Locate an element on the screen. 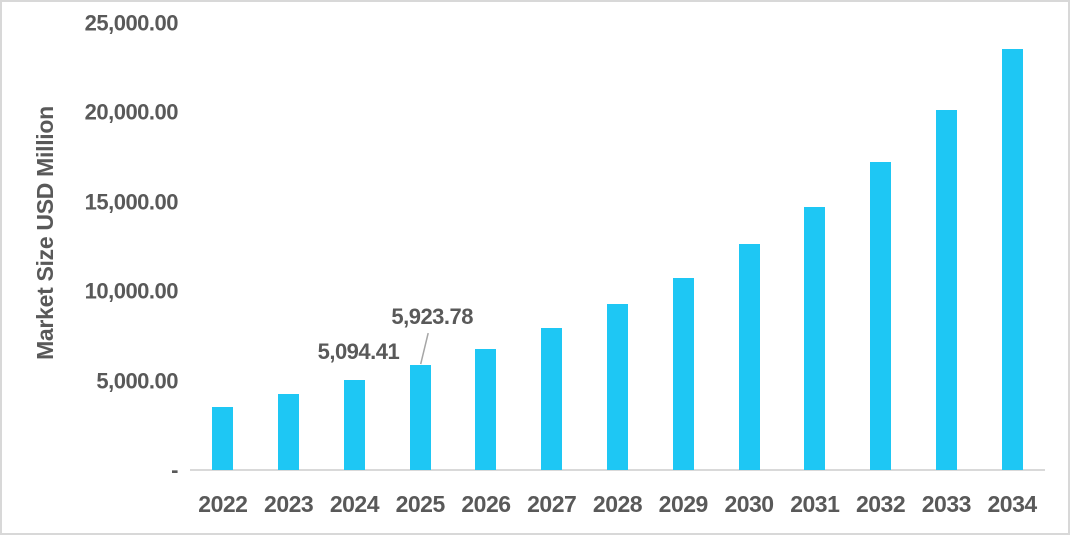  x-axis-label-2025: 2025 is located at coordinates (420, 504).